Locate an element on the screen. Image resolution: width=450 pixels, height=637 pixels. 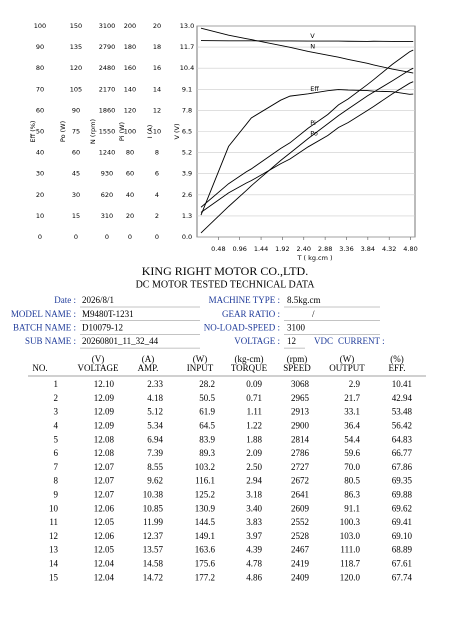
y-tick-label: 7.8 is located at coordinates (187, 110).